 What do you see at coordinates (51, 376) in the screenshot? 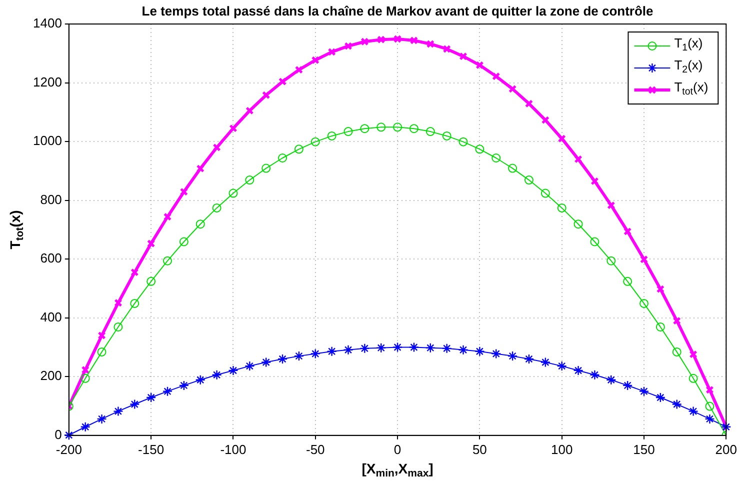
I see `y-tick-label: 200` at bounding box center [51, 376].